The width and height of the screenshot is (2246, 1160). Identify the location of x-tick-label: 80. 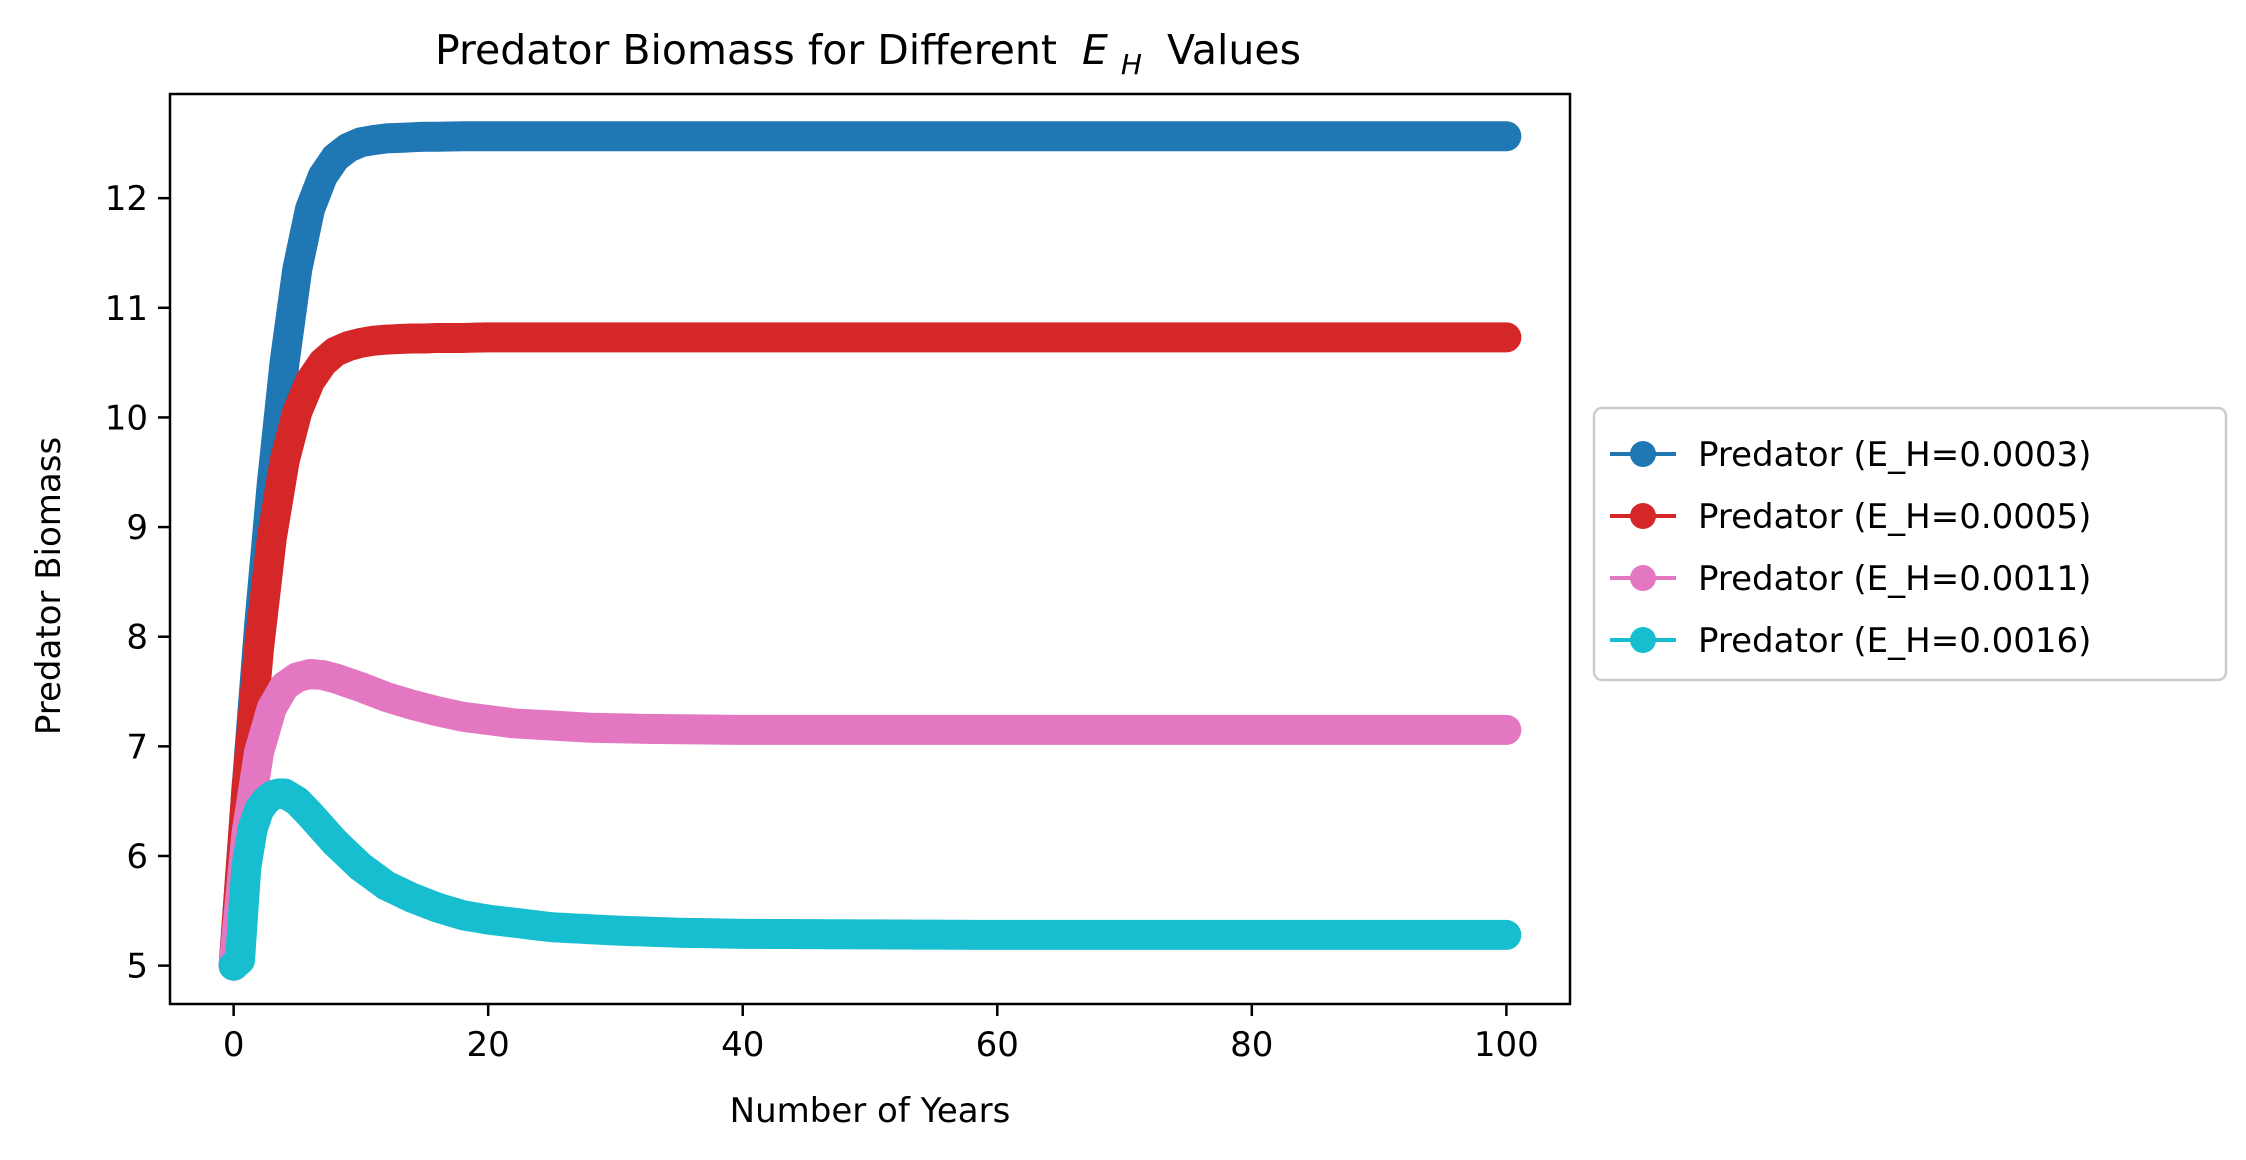
(1251, 1045).